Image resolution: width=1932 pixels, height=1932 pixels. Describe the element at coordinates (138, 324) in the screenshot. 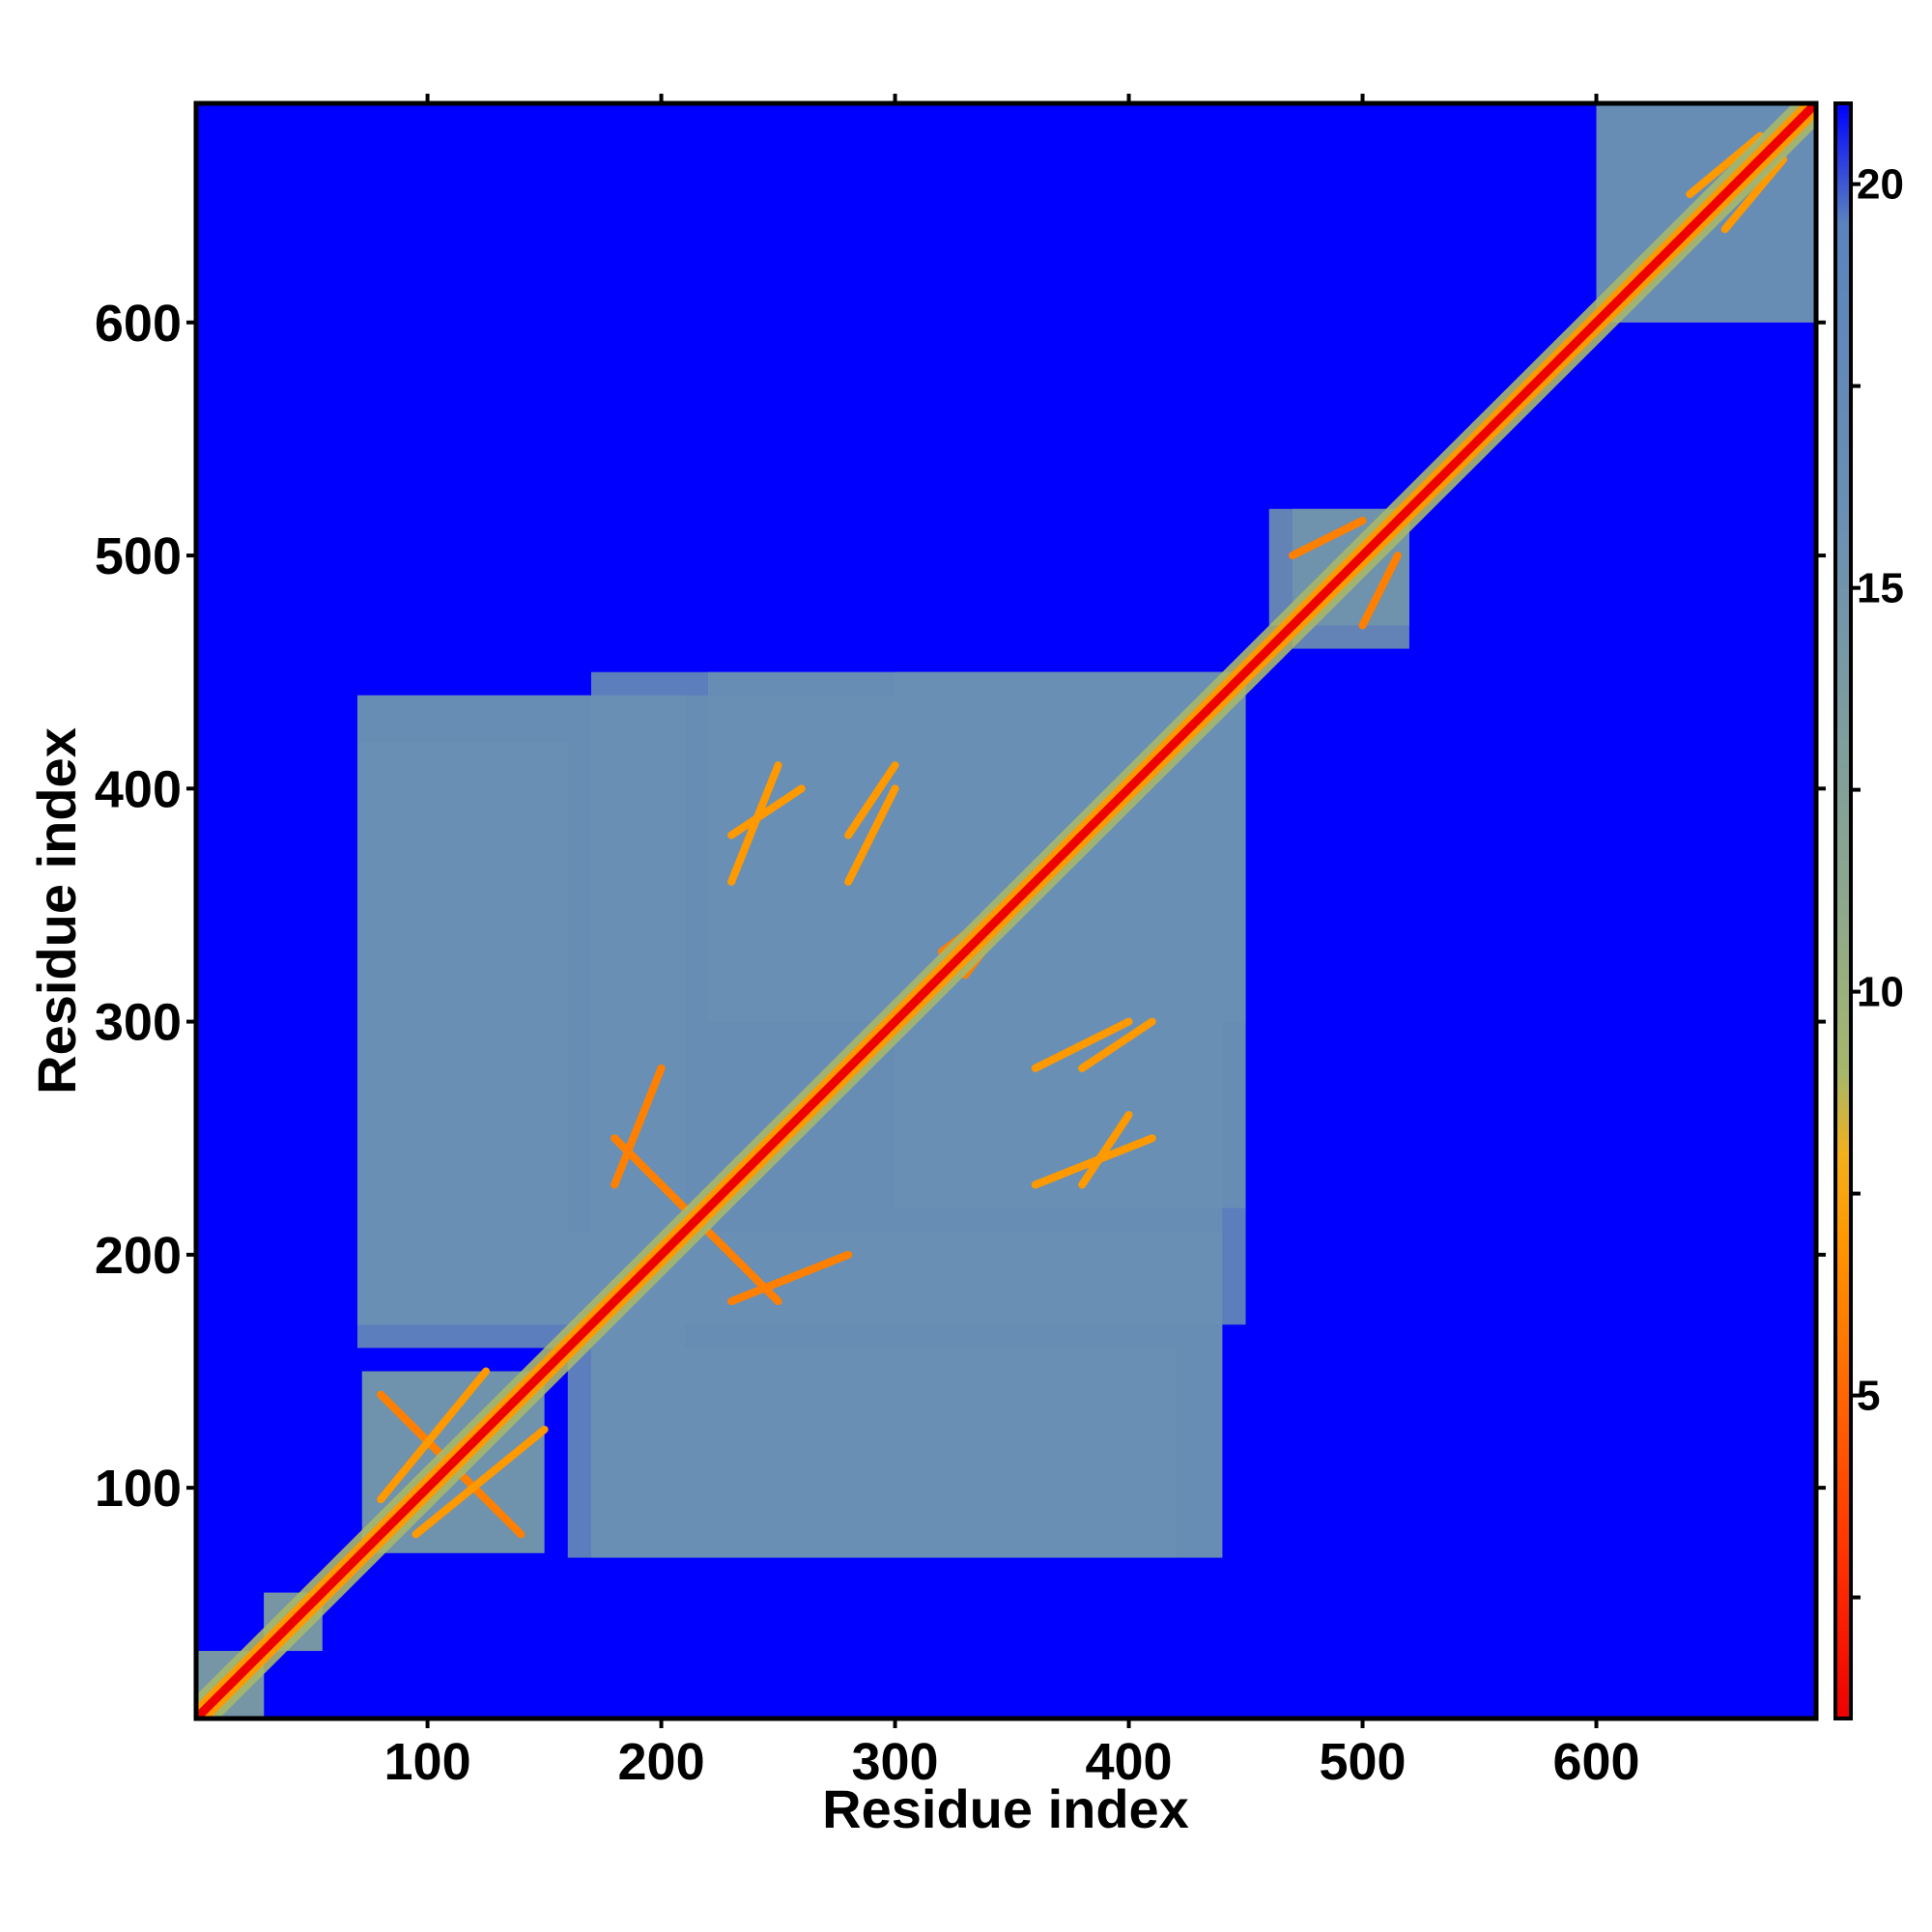

I see `y-tick-label: 600` at that location.